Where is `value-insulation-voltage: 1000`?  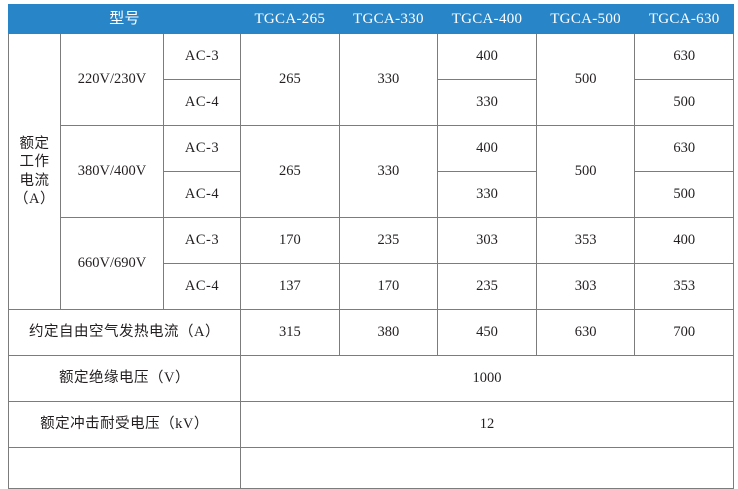
value-insulation-voltage: 1000 is located at coordinates (487, 378).